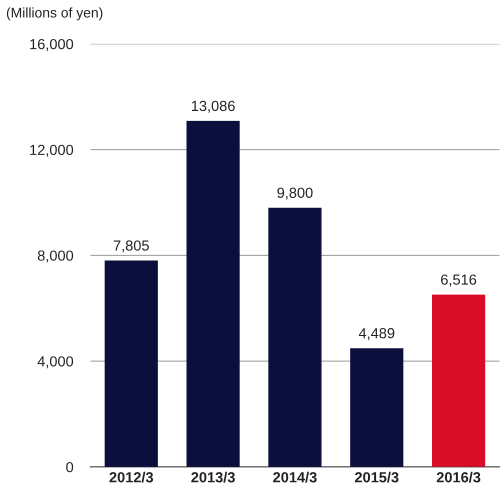 The width and height of the screenshot is (502, 493). I want to click on y-axis-title: (Millions of yen), so click(54, 13).